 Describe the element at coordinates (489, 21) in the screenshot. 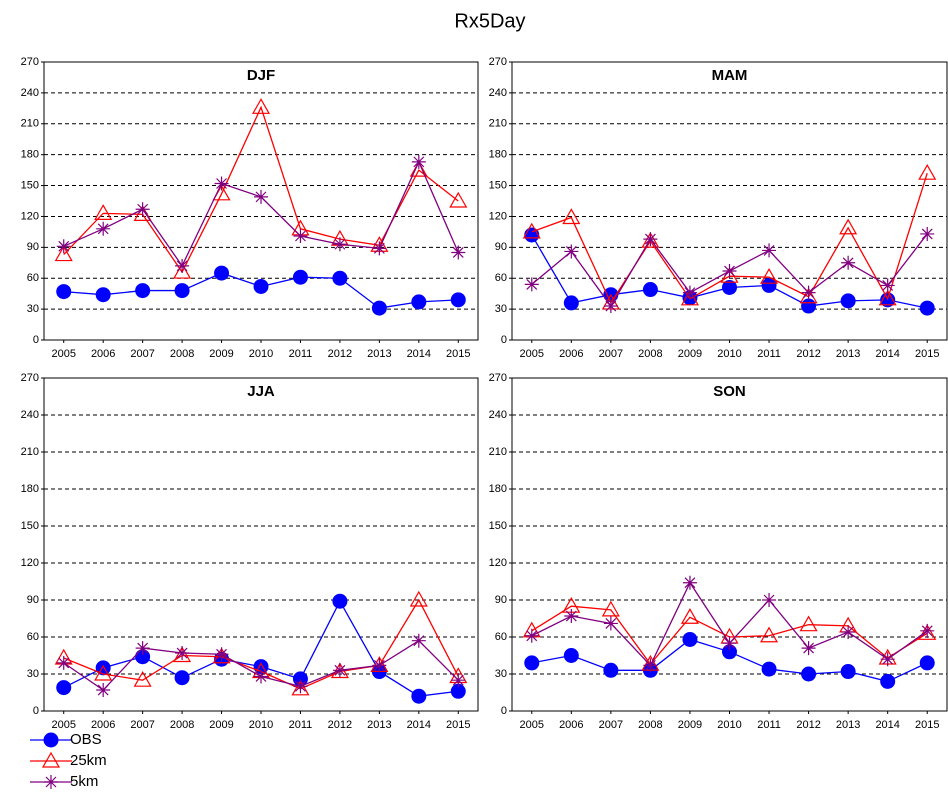

I see `chart-title: Rx5Day` at that location.